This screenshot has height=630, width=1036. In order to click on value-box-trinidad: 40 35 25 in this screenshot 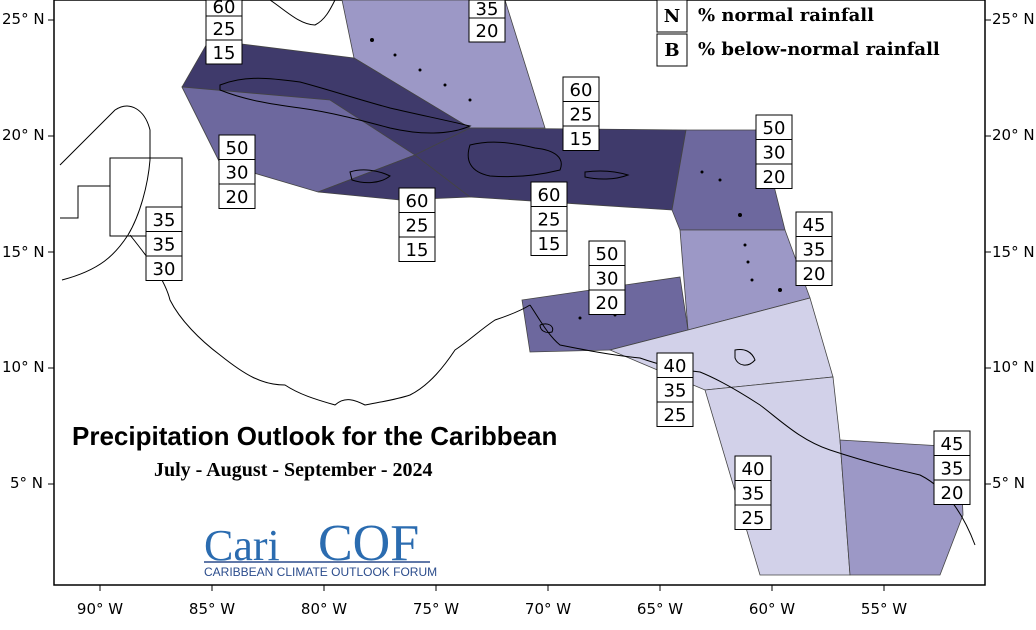, I will do `click(675, 389)`.